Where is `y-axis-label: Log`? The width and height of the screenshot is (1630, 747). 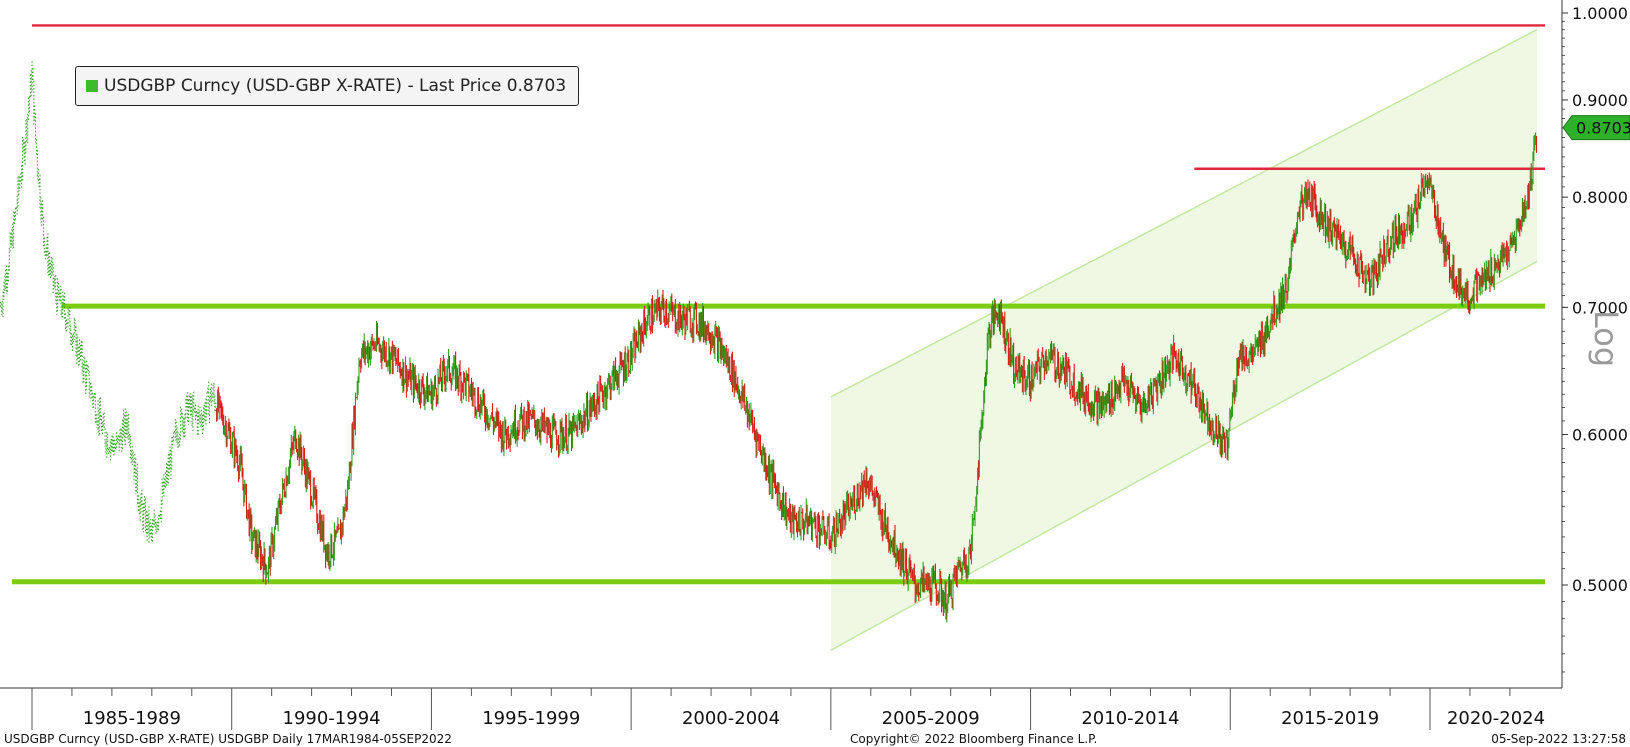 y-axis-label: Log is located at coordinates (1606, 338).